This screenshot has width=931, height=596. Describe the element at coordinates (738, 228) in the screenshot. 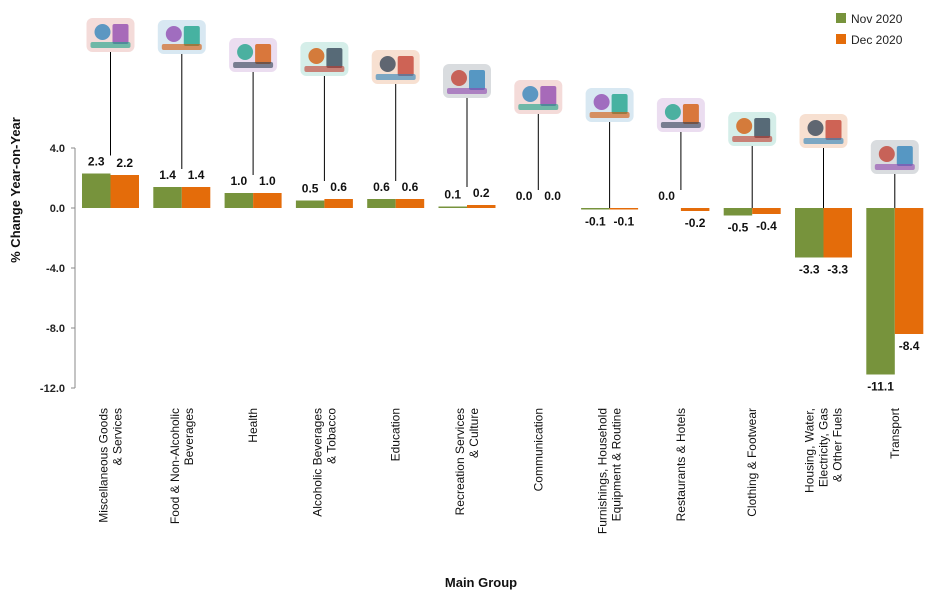

I see `data-label: -0.5` at that location.